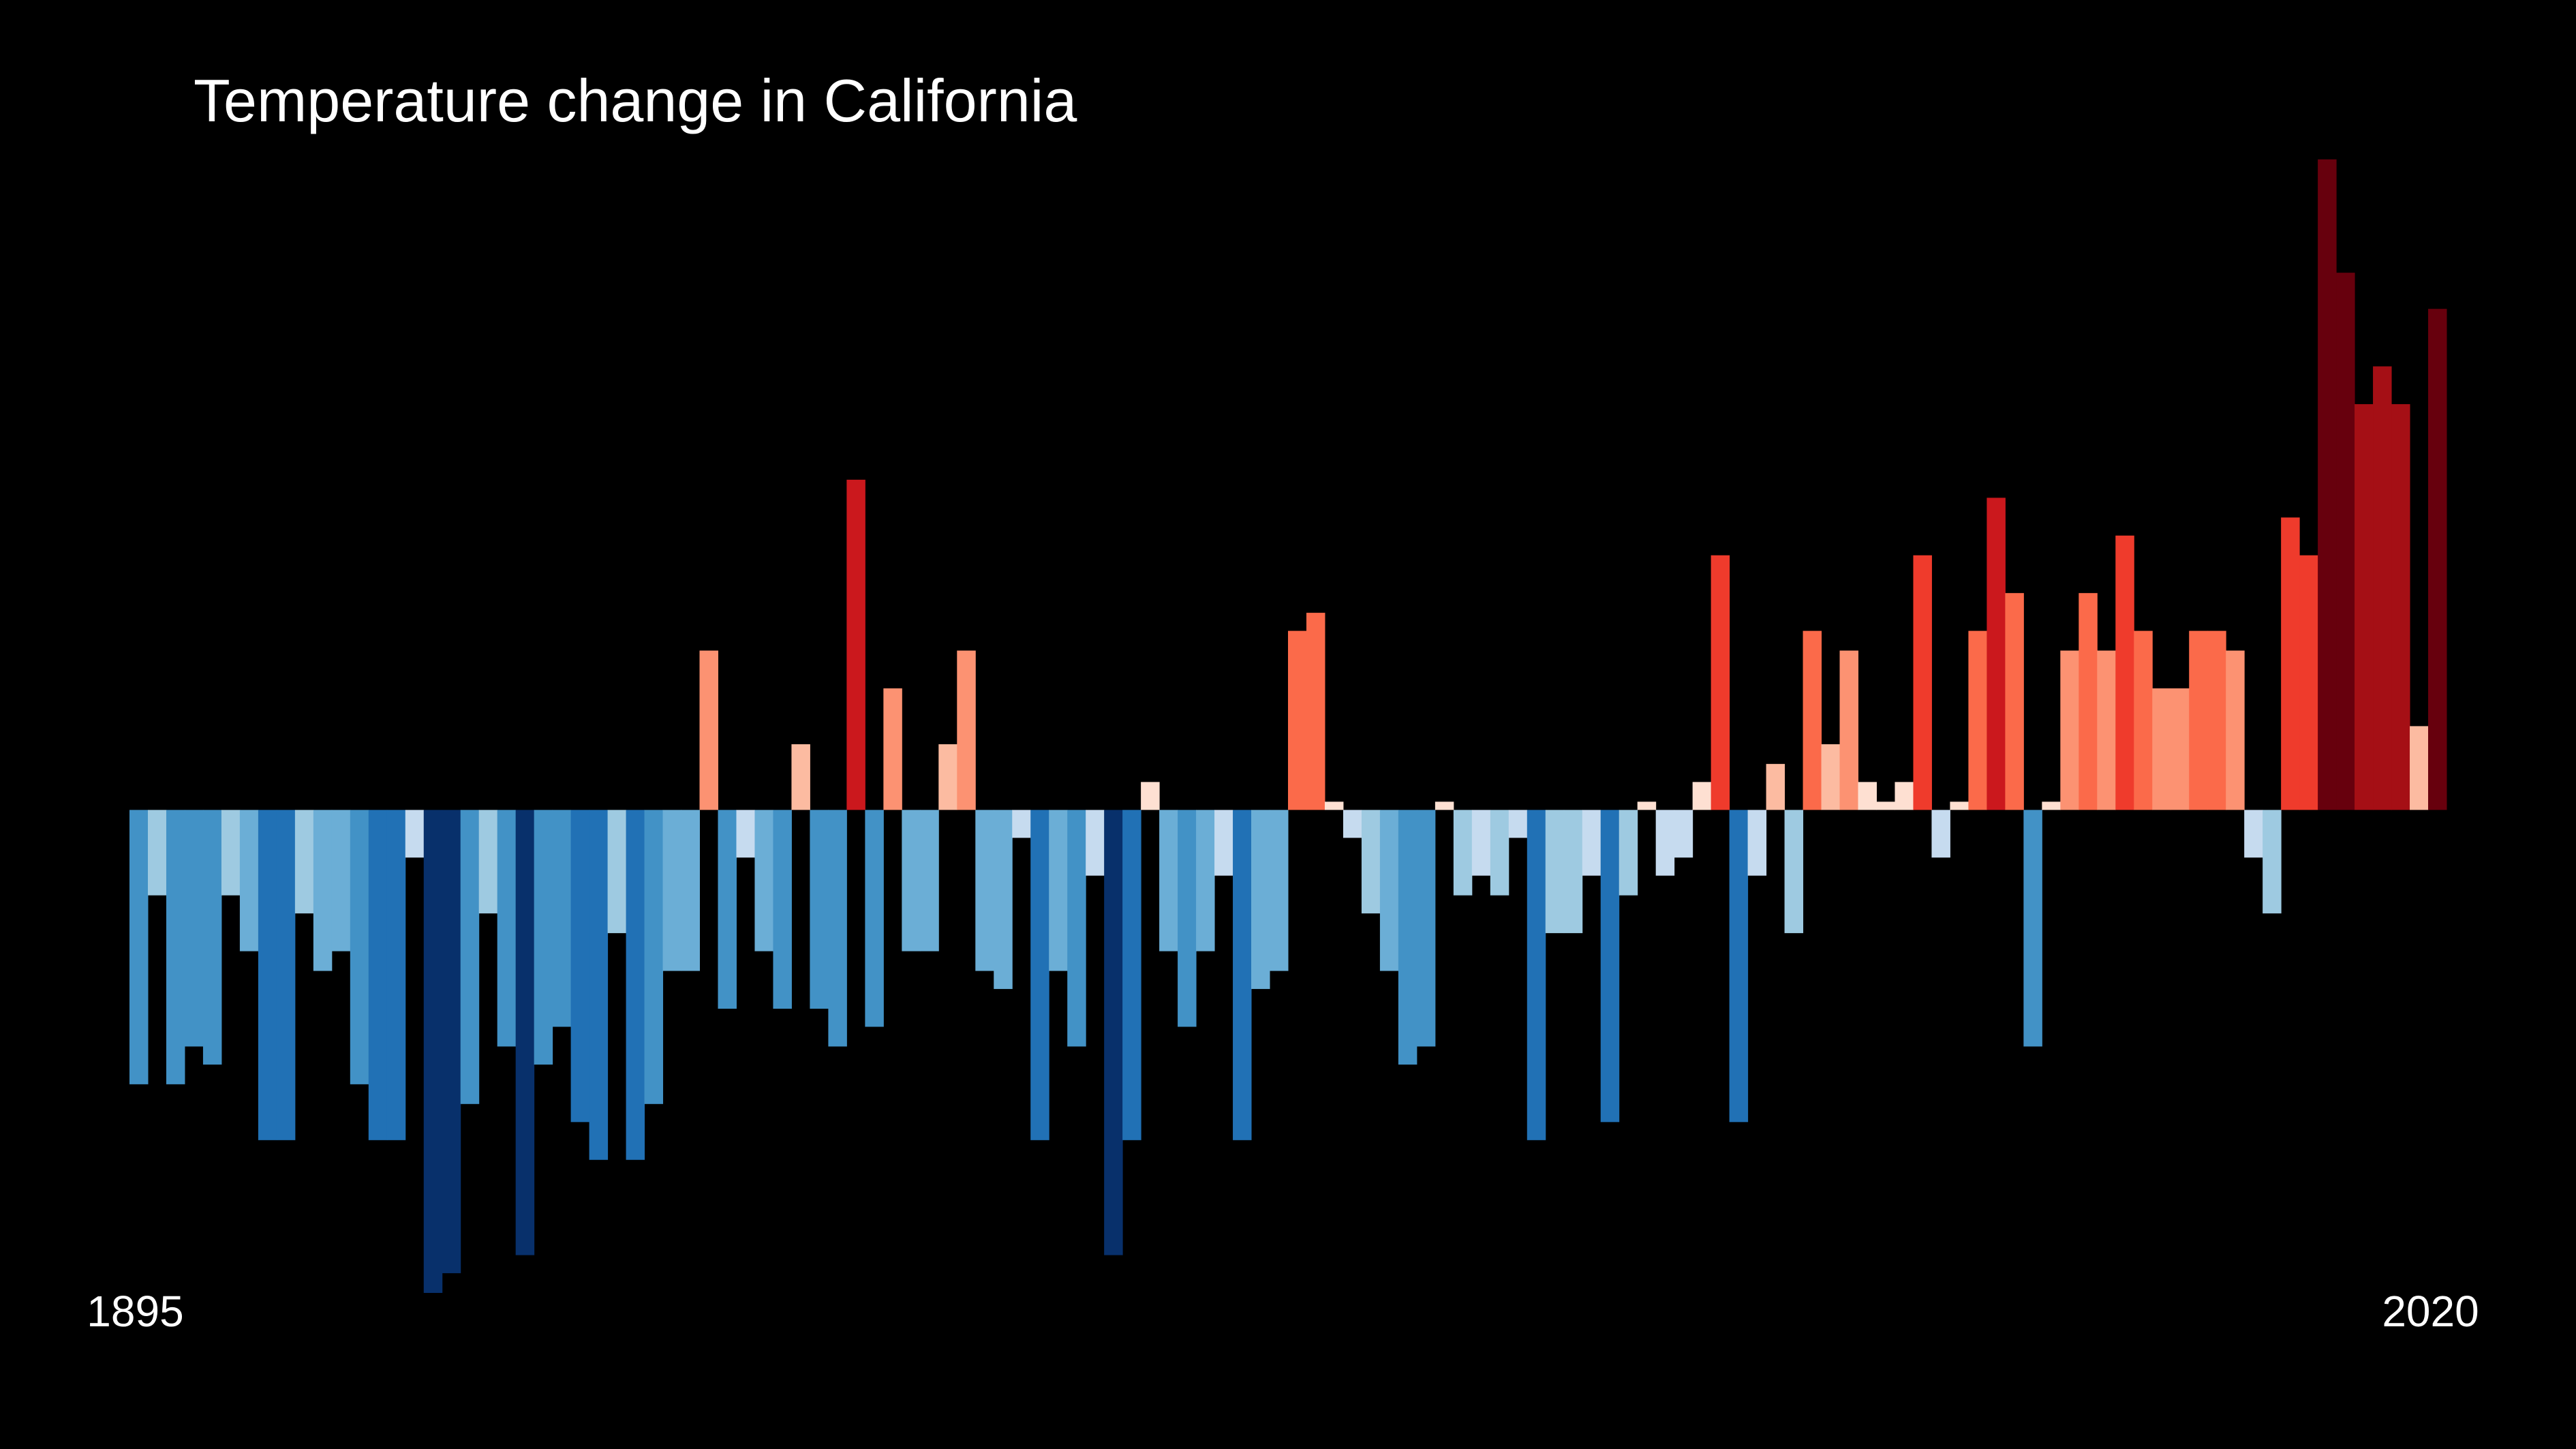 This screenshot has height=1449, width=2576. Describe the element at coordinates (135, 1312) in the screenshot. I see `x-tick-label: 1895` at that location.